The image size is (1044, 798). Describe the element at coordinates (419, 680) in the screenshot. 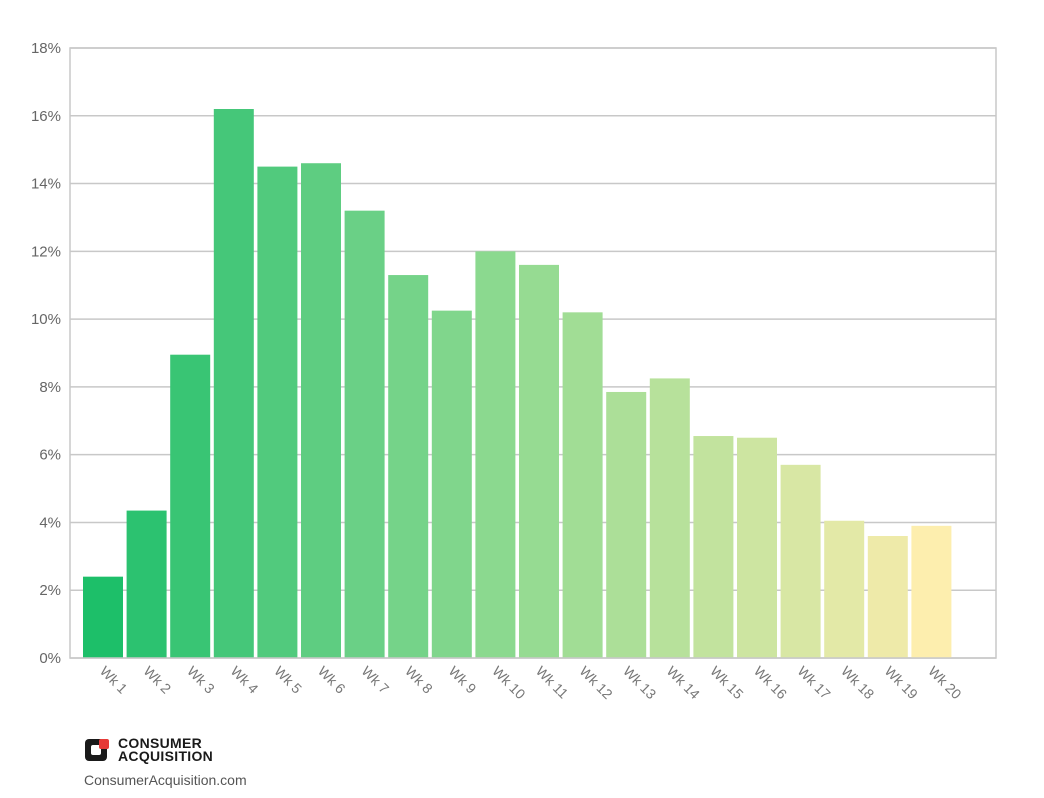

I see `x-tick-label: Wk 8` at that location.